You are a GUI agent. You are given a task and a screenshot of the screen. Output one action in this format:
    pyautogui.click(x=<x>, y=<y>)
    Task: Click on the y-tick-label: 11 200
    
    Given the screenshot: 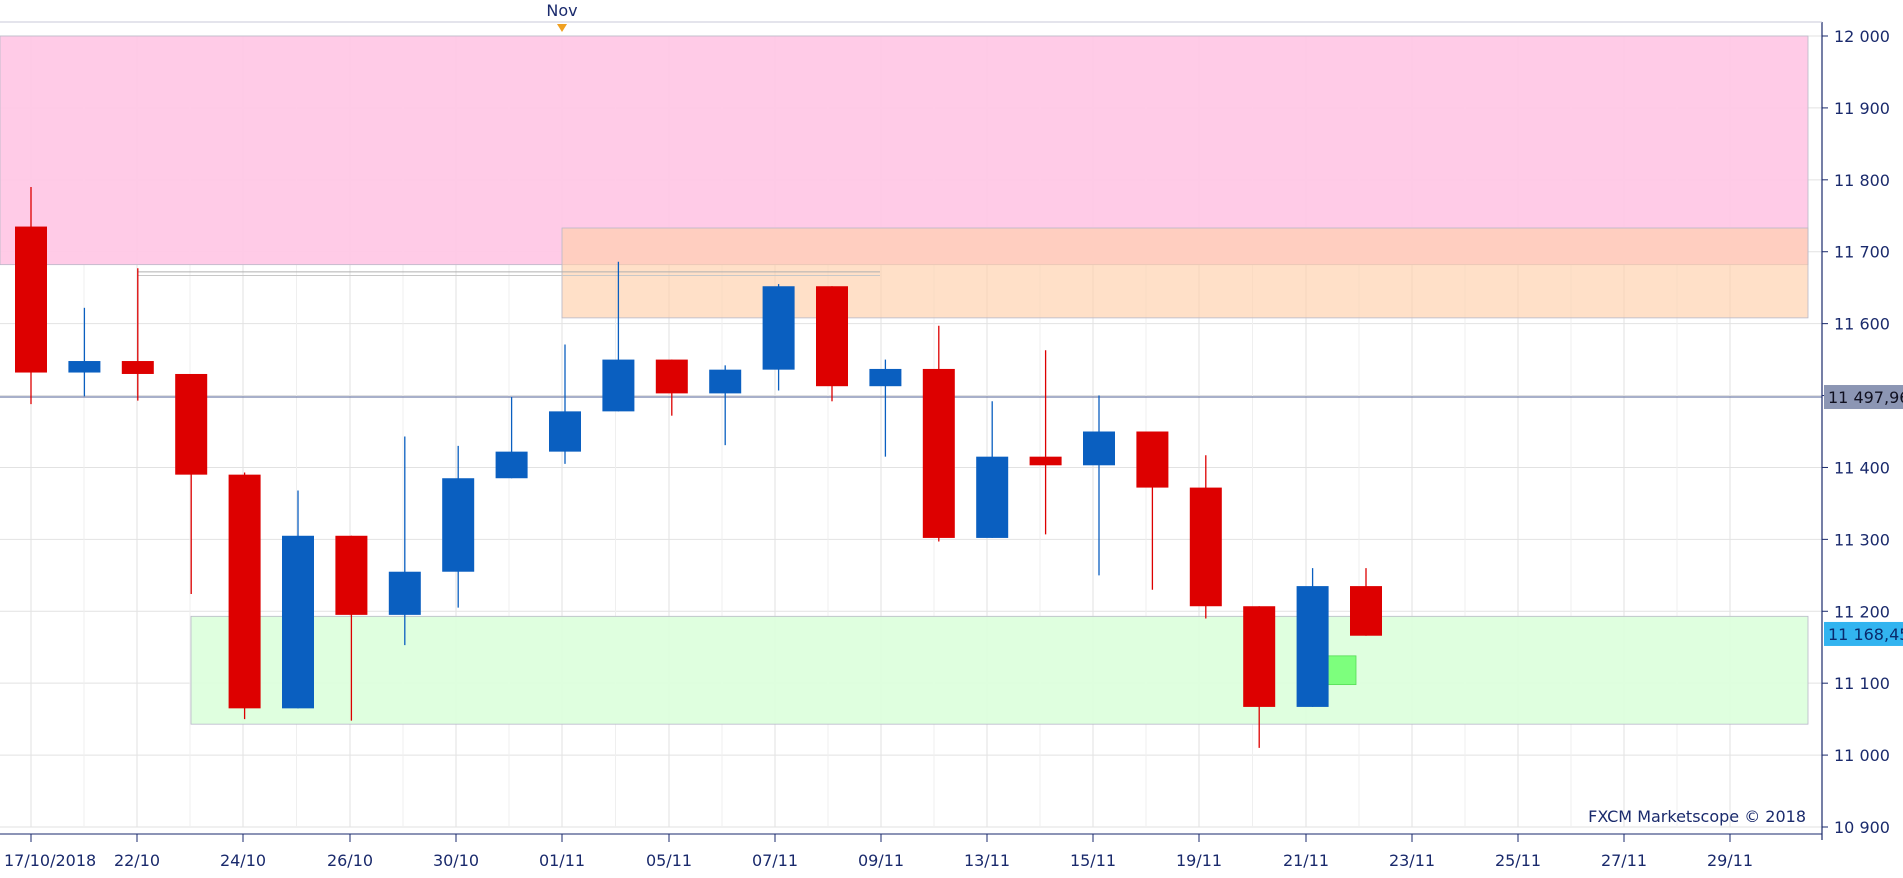 What is the action you would take?
    pyautogui.click(x=1862, y=611)
    